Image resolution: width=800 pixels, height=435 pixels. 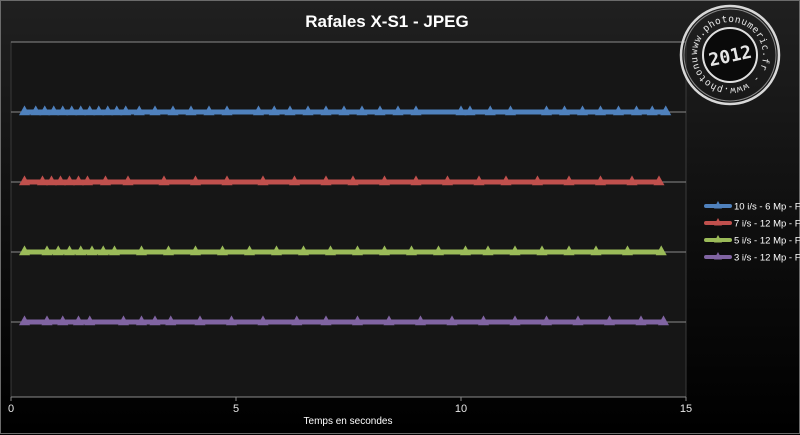 I want to click on x-tick-label: 5, so click(x=236, y=409).